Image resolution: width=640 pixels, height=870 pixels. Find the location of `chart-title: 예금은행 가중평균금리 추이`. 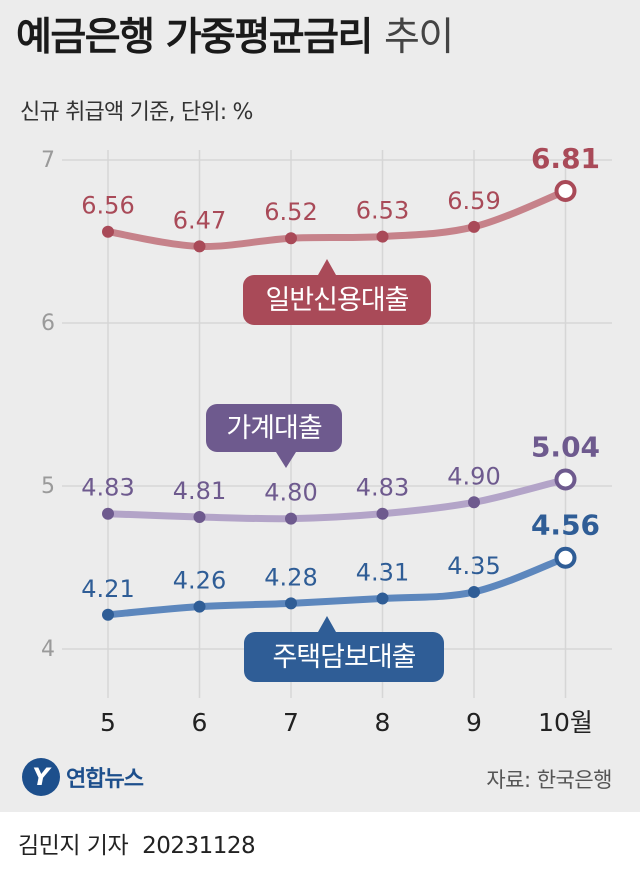

chart-title: 예금은행 가중평균금리 추이 is located at coordinates (235, 37).